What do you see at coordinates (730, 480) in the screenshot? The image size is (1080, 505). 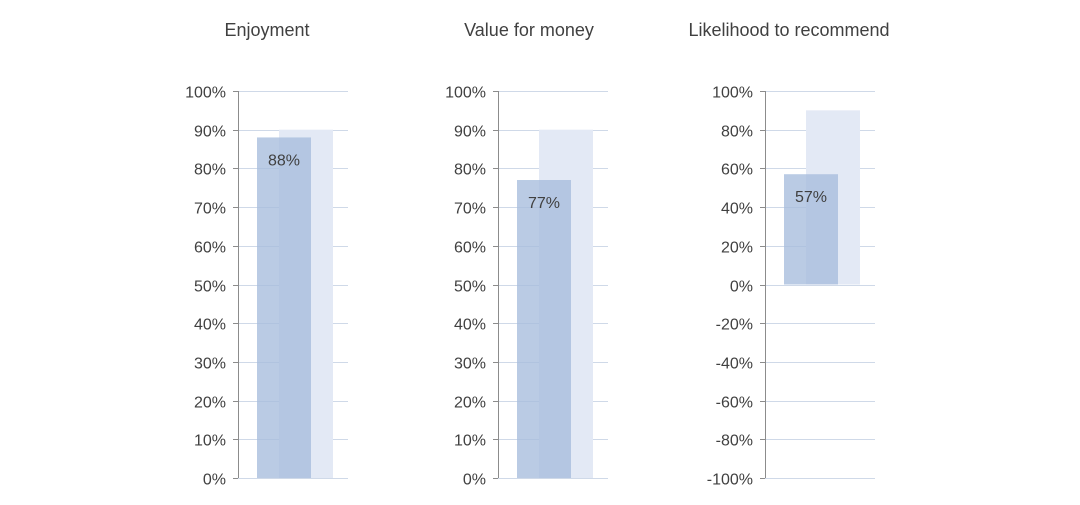 I see `y-tick-label: -100%` at bounding box center [730, 480].